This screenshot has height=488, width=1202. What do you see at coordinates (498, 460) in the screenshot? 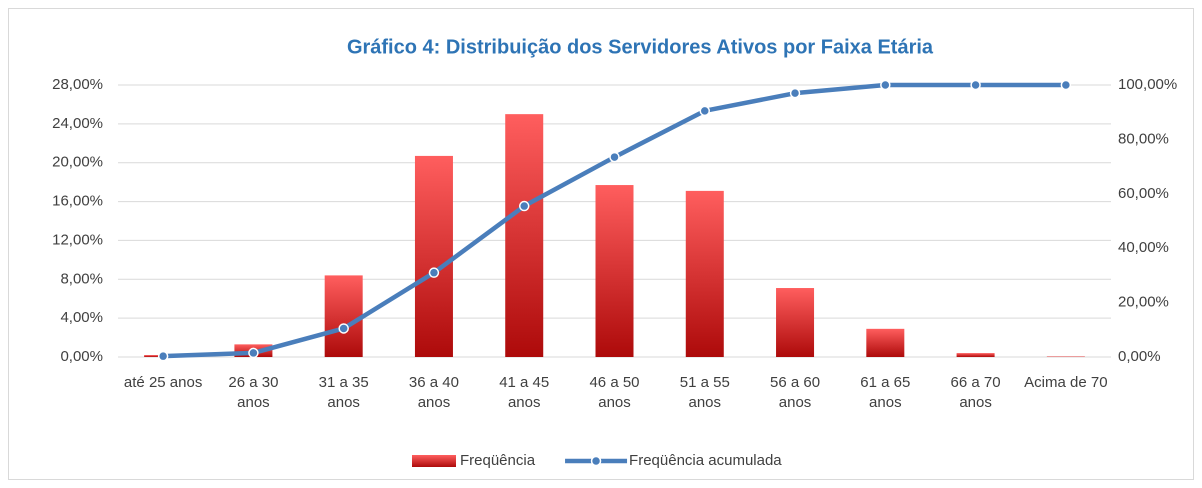
I see `legend-label: Freqüência` at bounding box center [498, 460].